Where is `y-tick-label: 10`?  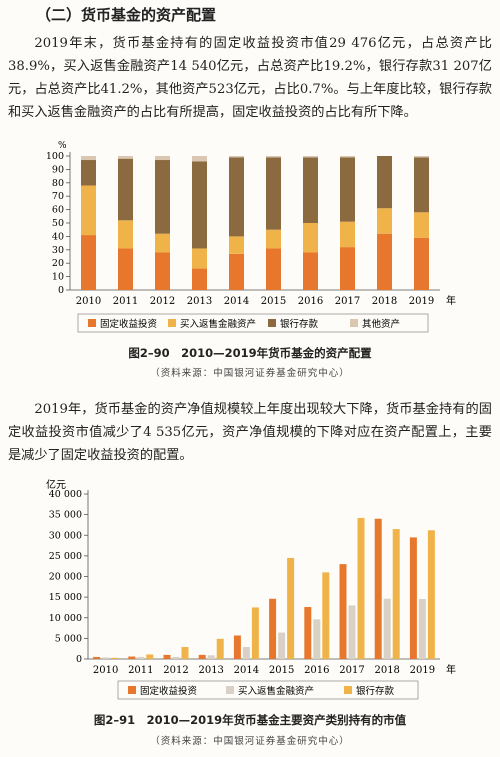
y-tick-label: 10 is located at coordinates (58, 277).